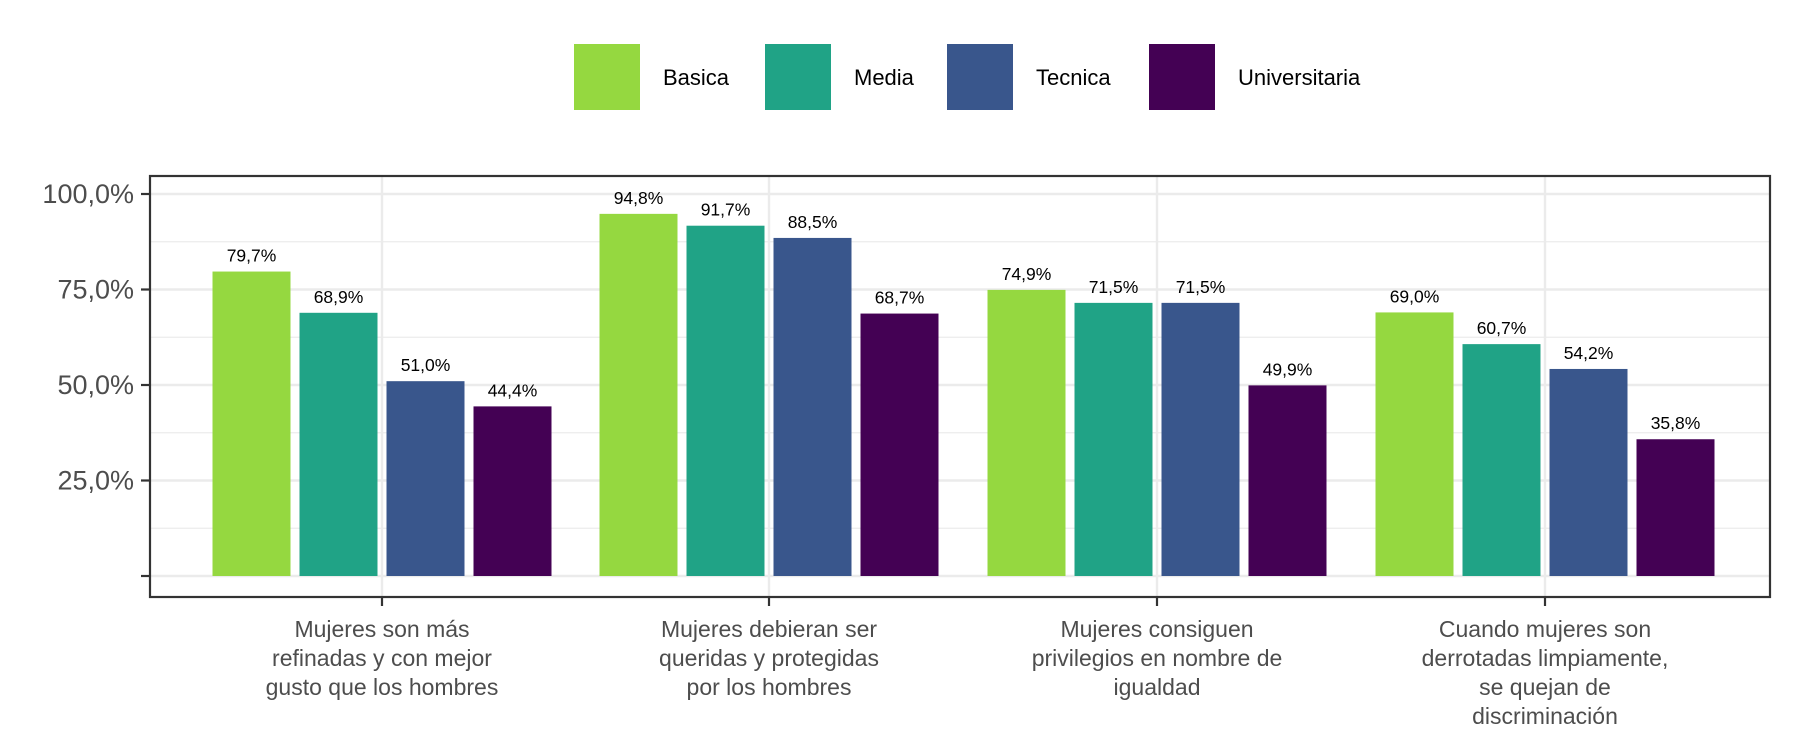  Describe the element at coordinates (95, 481) in the screenshot. I see `y-tick-label: 25,0%` at that location.